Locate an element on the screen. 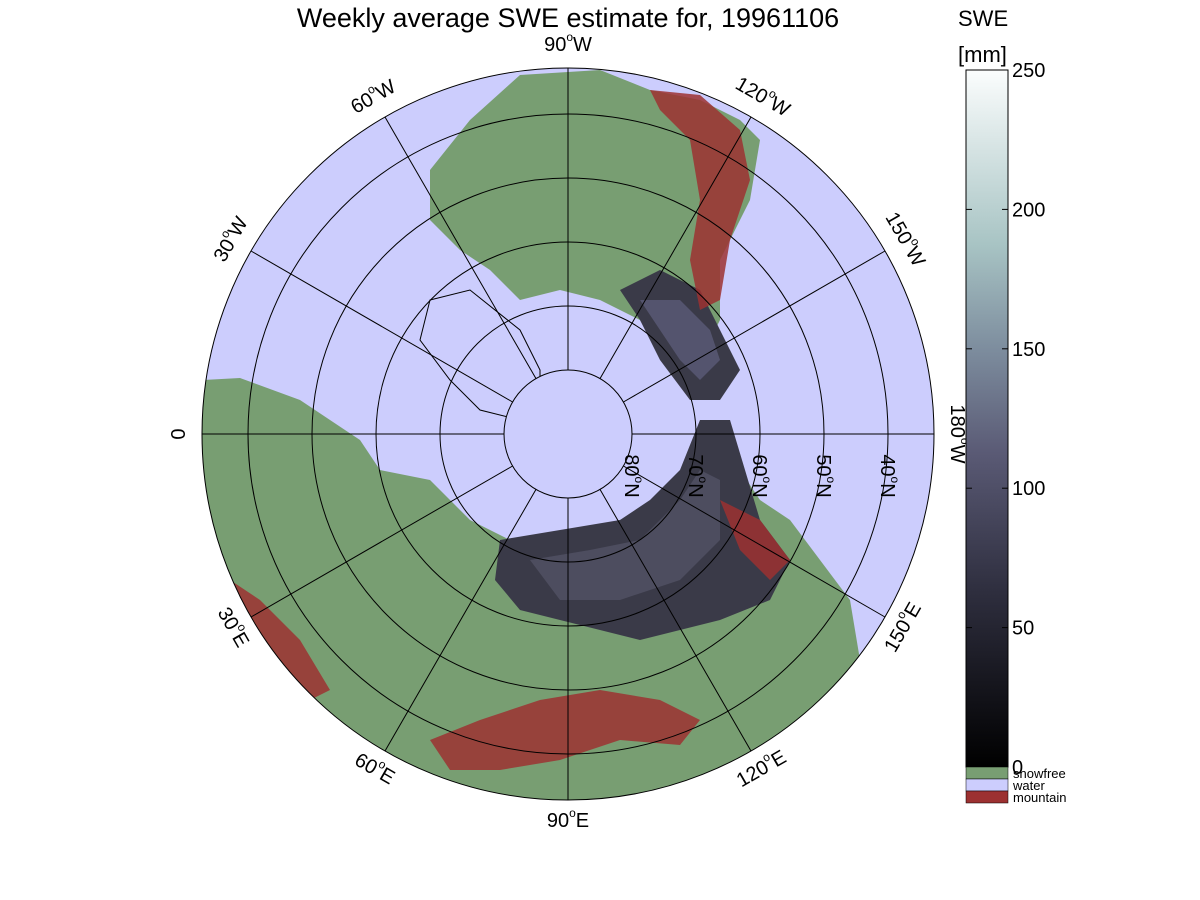 This screenshot has height=900, width=1200. latitude-label: 60oN is located at coordinates (761, 475).